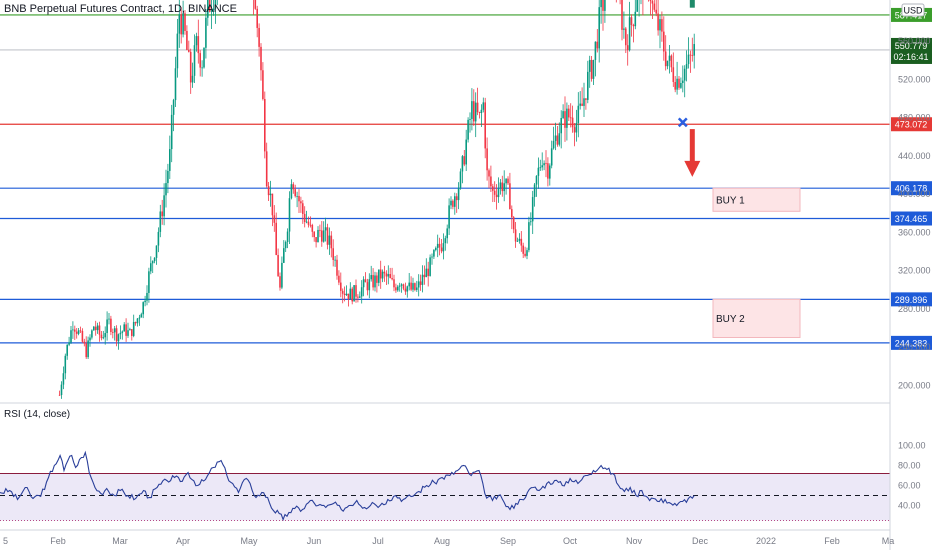 Image resolution: width=932 pixels, height=550 pixels. Describe the element at coordinates (909, 466) in the screenshot. I see `rsi-tick-label: 80.00` at that location.